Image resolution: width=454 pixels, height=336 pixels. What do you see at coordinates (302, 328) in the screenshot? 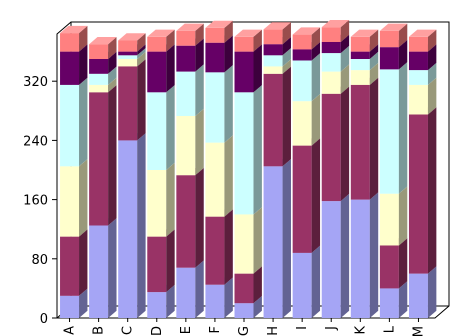
I see `x-tick-label: I` at bounding box center [302, 328].